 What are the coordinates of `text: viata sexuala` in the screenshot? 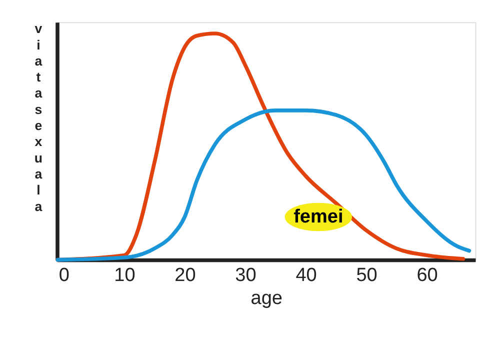 It's located at (38, 117).